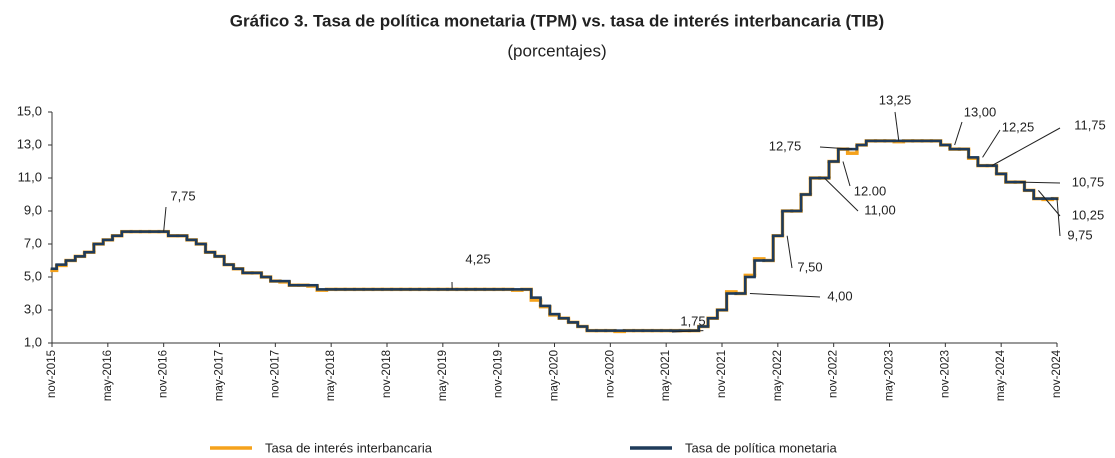  What do you see at coordinates (666, 375) in the screenshot?
I see `x-tick-label: may-2021` at bounding box center [666, 375].